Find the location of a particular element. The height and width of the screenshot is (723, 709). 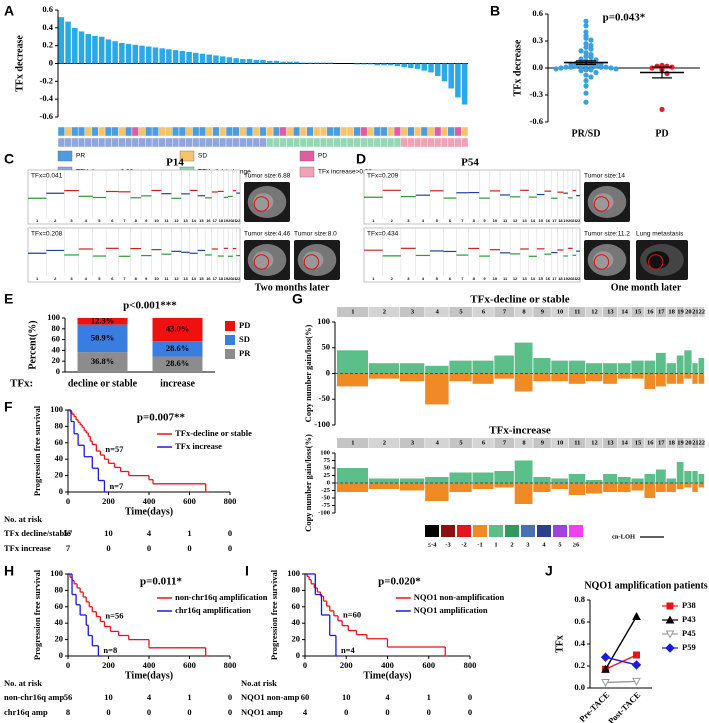

y-tick-label: -0.3 is located at coordinates (536, 94).